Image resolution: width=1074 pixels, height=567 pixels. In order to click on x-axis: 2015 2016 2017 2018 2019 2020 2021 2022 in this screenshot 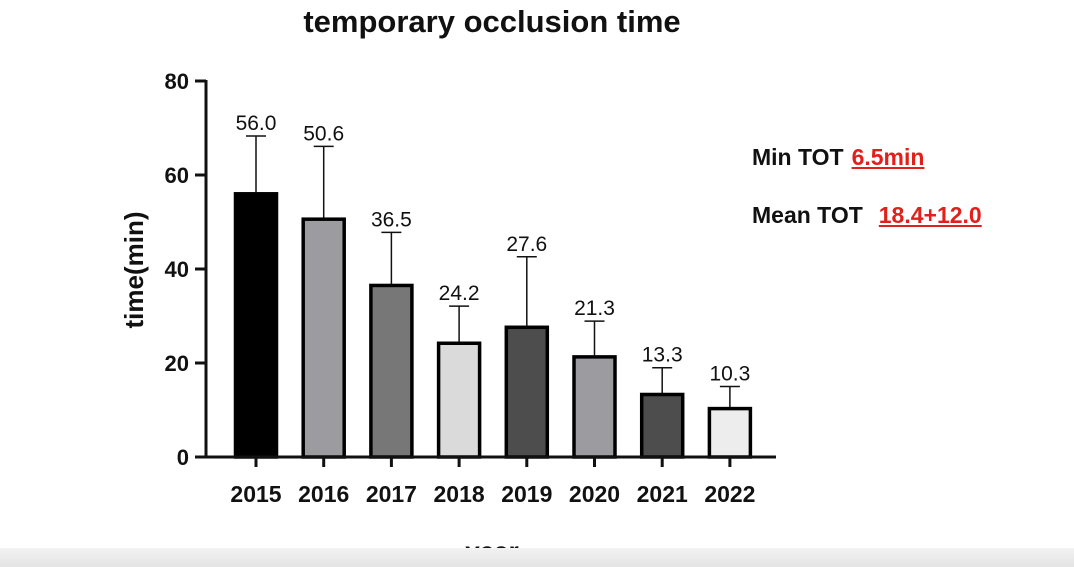, I will do `click(490, 481)`.